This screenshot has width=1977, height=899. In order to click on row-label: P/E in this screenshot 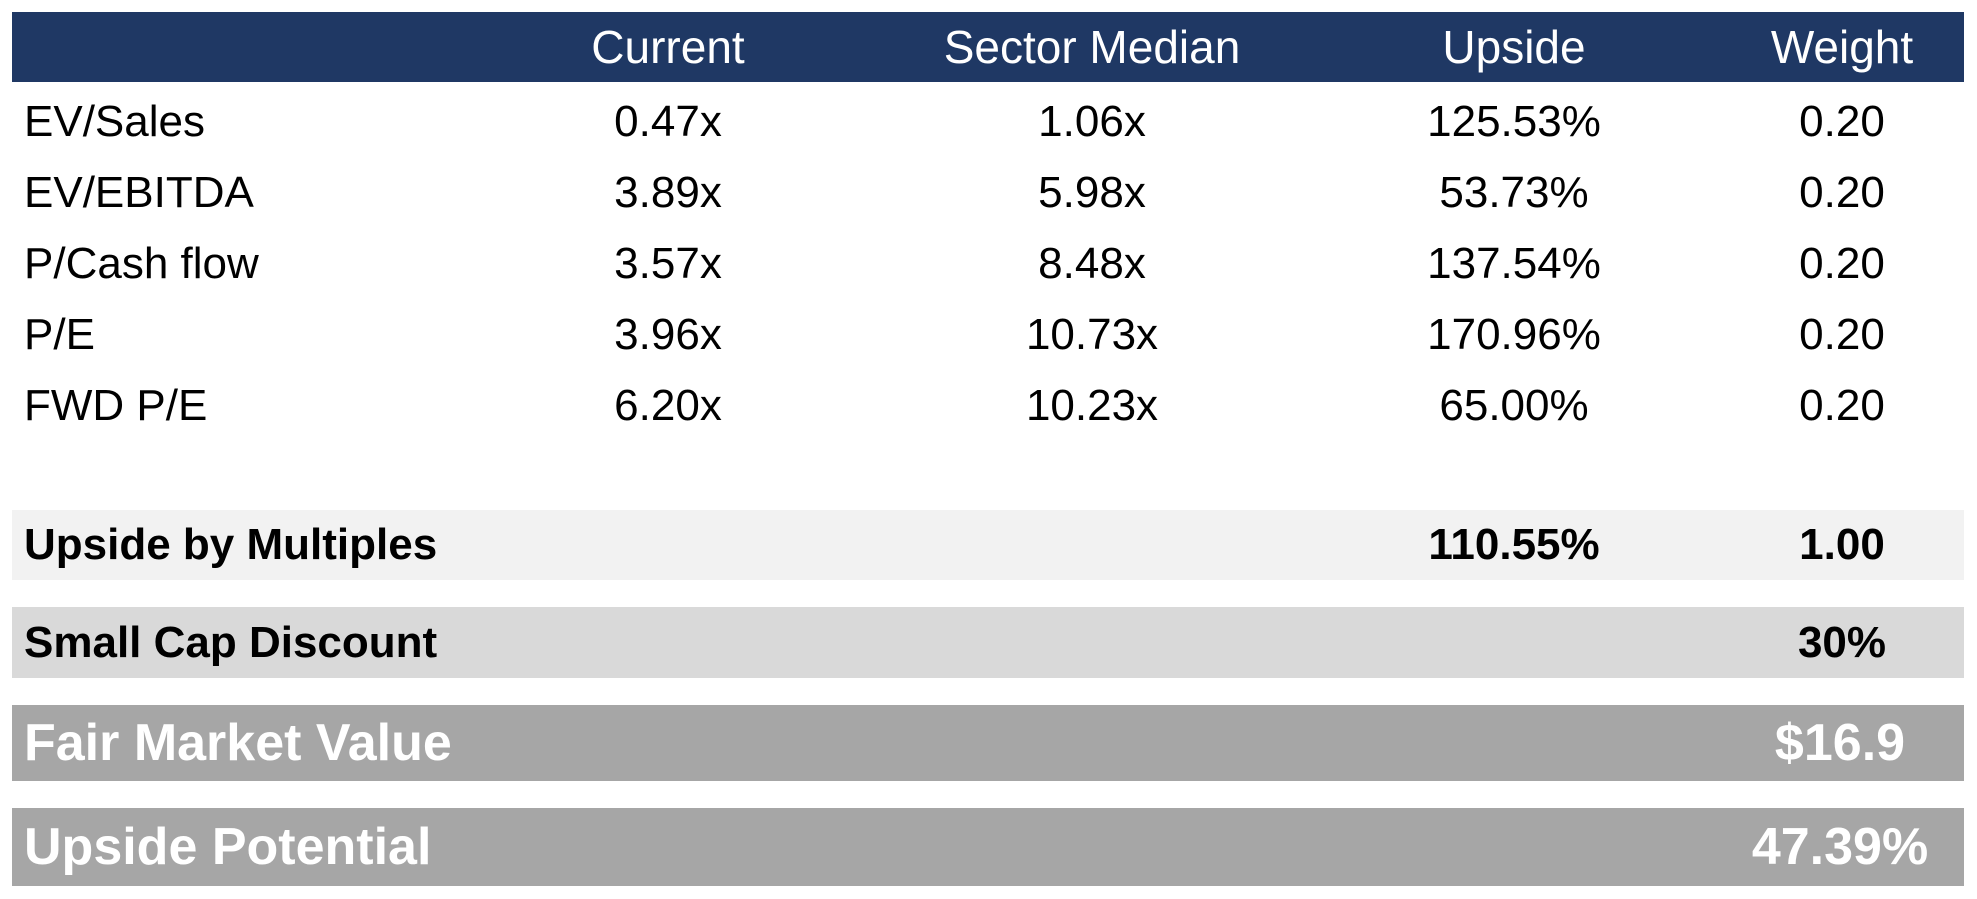, I will do `click(59, 334)`.